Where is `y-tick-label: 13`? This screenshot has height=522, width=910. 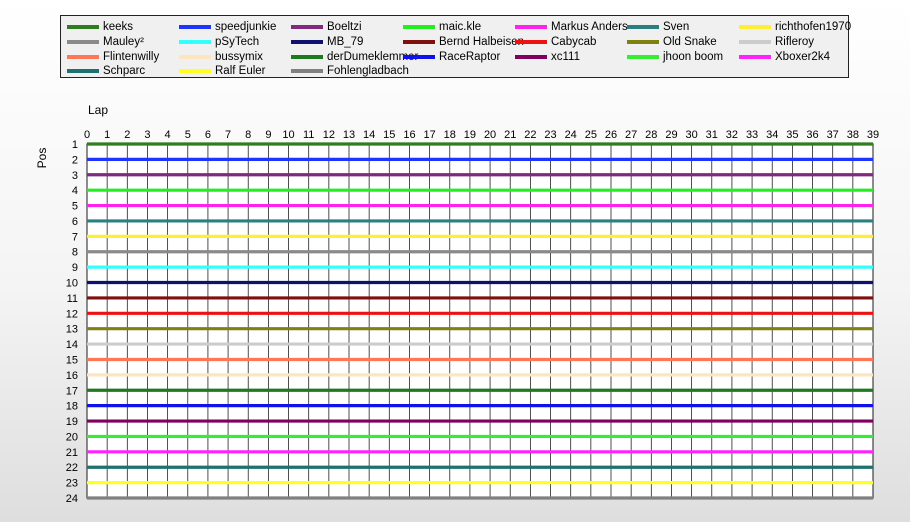 y-tick-label: 13 is located at coordinates (72, 330).